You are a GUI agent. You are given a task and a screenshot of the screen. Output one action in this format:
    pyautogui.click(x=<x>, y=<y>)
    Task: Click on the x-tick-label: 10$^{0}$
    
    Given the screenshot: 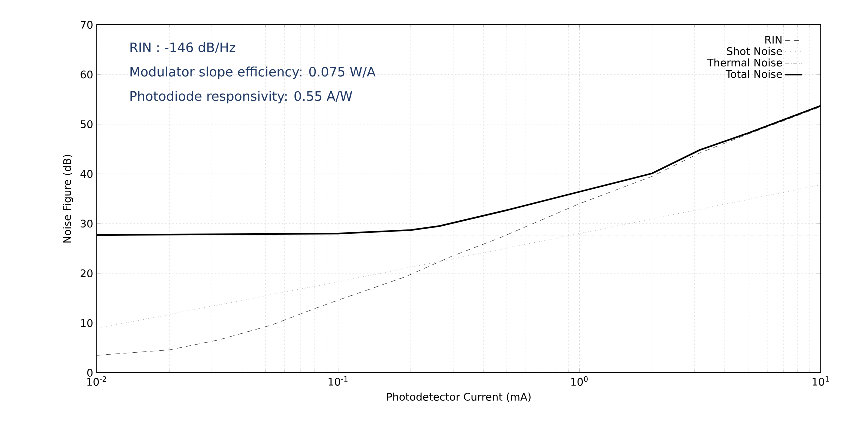 What is the action you would take?
    pyautogui.click(x=580, y=381)
    